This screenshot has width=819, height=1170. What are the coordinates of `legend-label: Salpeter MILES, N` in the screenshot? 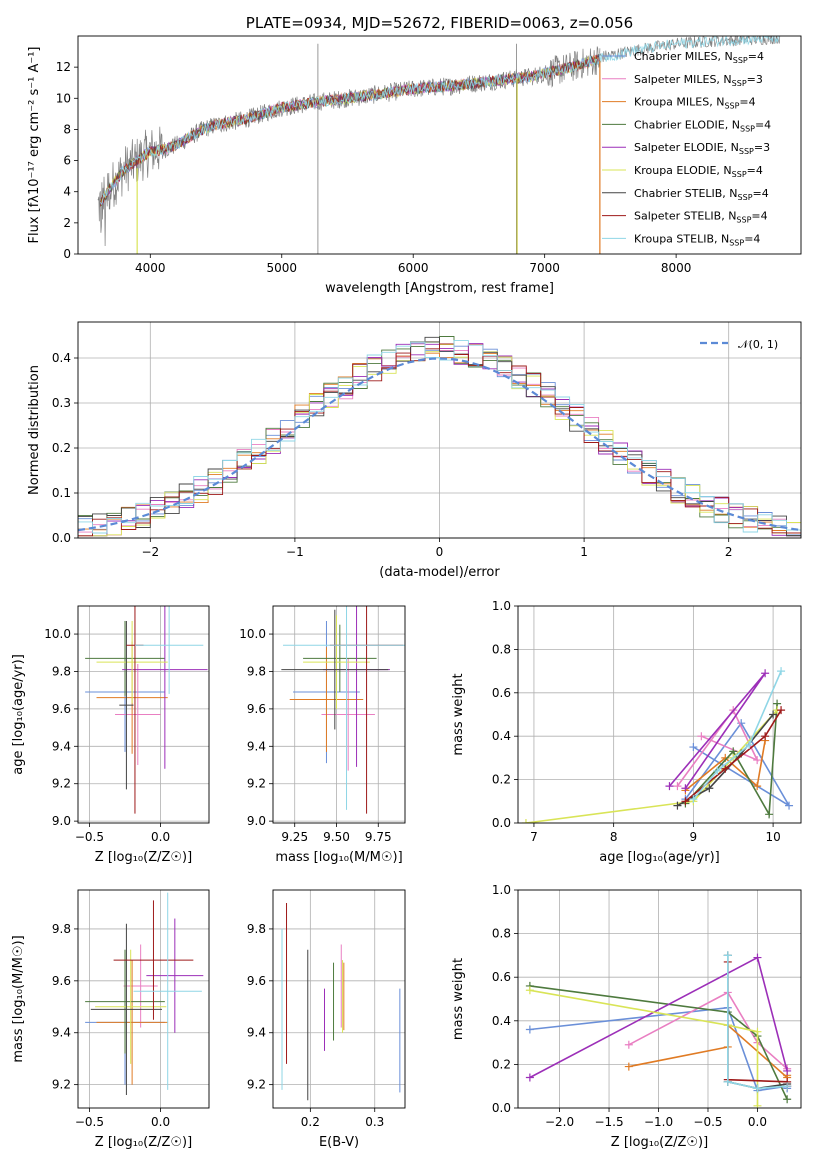 It's located at (683, 79).